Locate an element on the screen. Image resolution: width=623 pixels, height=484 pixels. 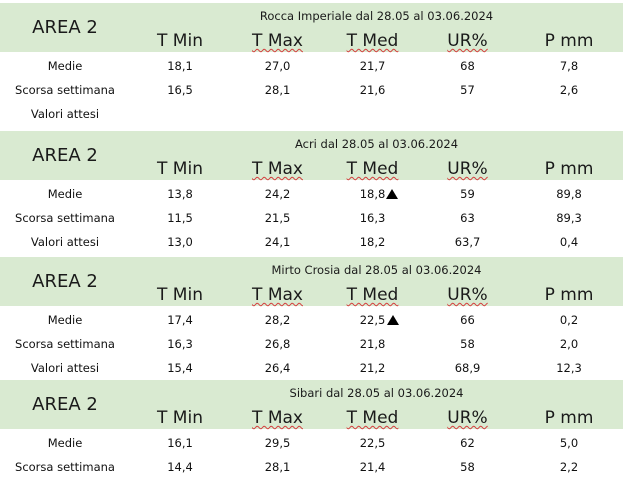
value-cell: 12,3 is located at coordinates (569, 368).